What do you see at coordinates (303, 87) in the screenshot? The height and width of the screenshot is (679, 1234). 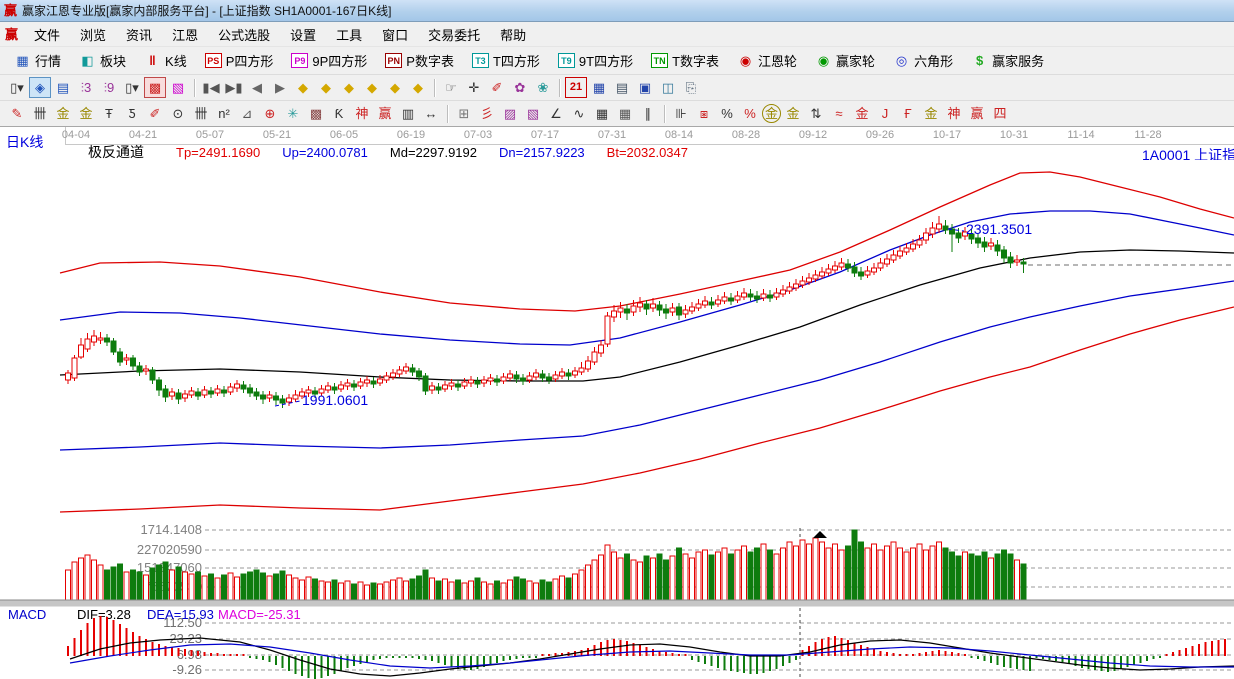 I see `diamond-left-icon: ◆` at bounding box center [303, 87].